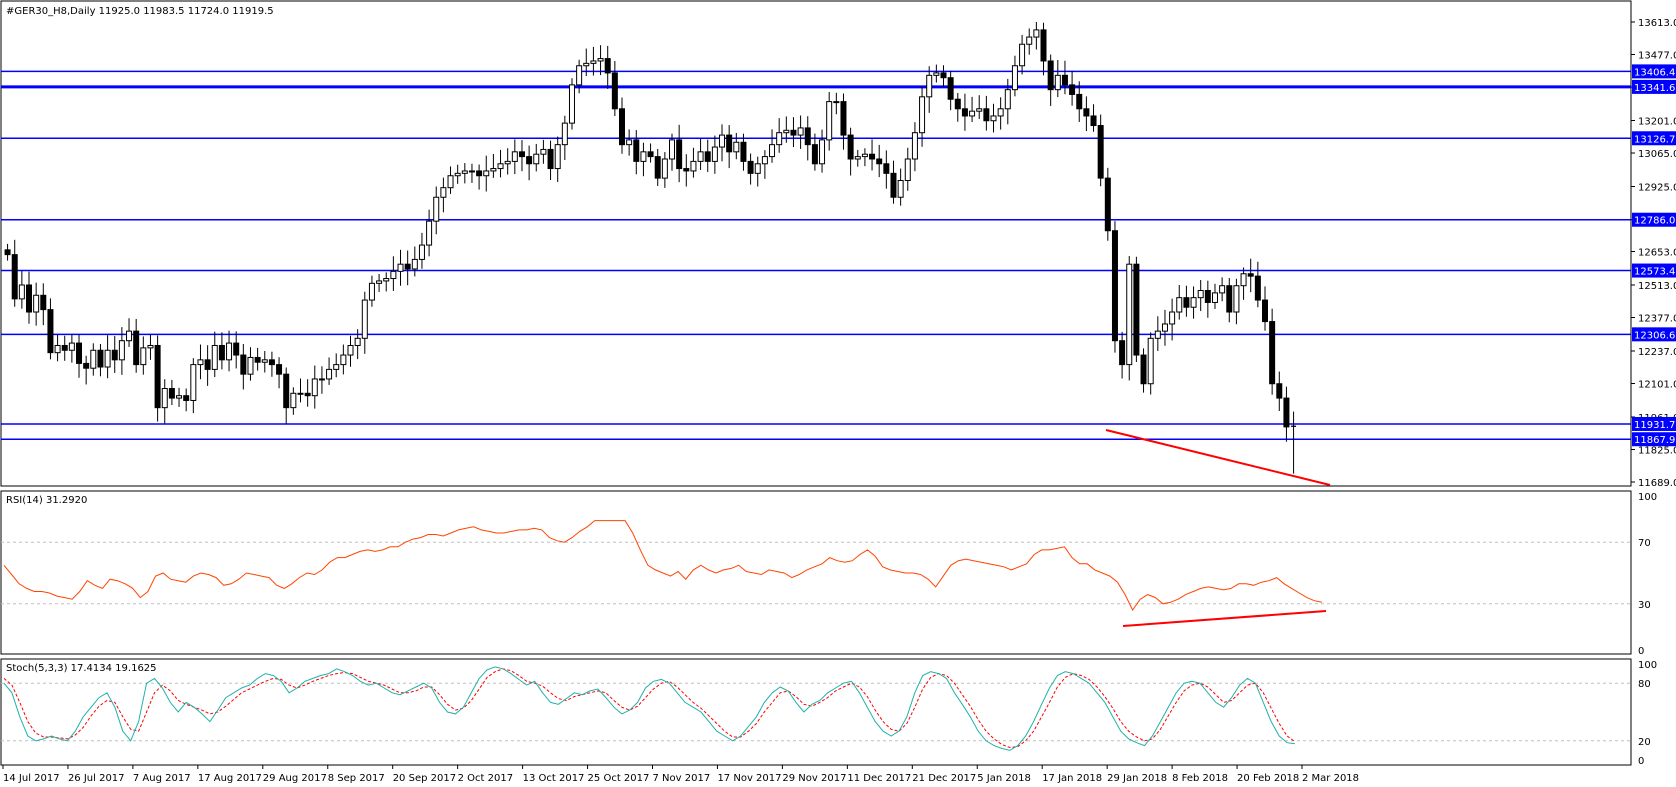 This screenshot has width=1676, height=787. What do you see at coordinates (1137, 778) in the screenshot?
I see `time-tick-label: 29 Jan 2018` at bounding box center [1137, 778].